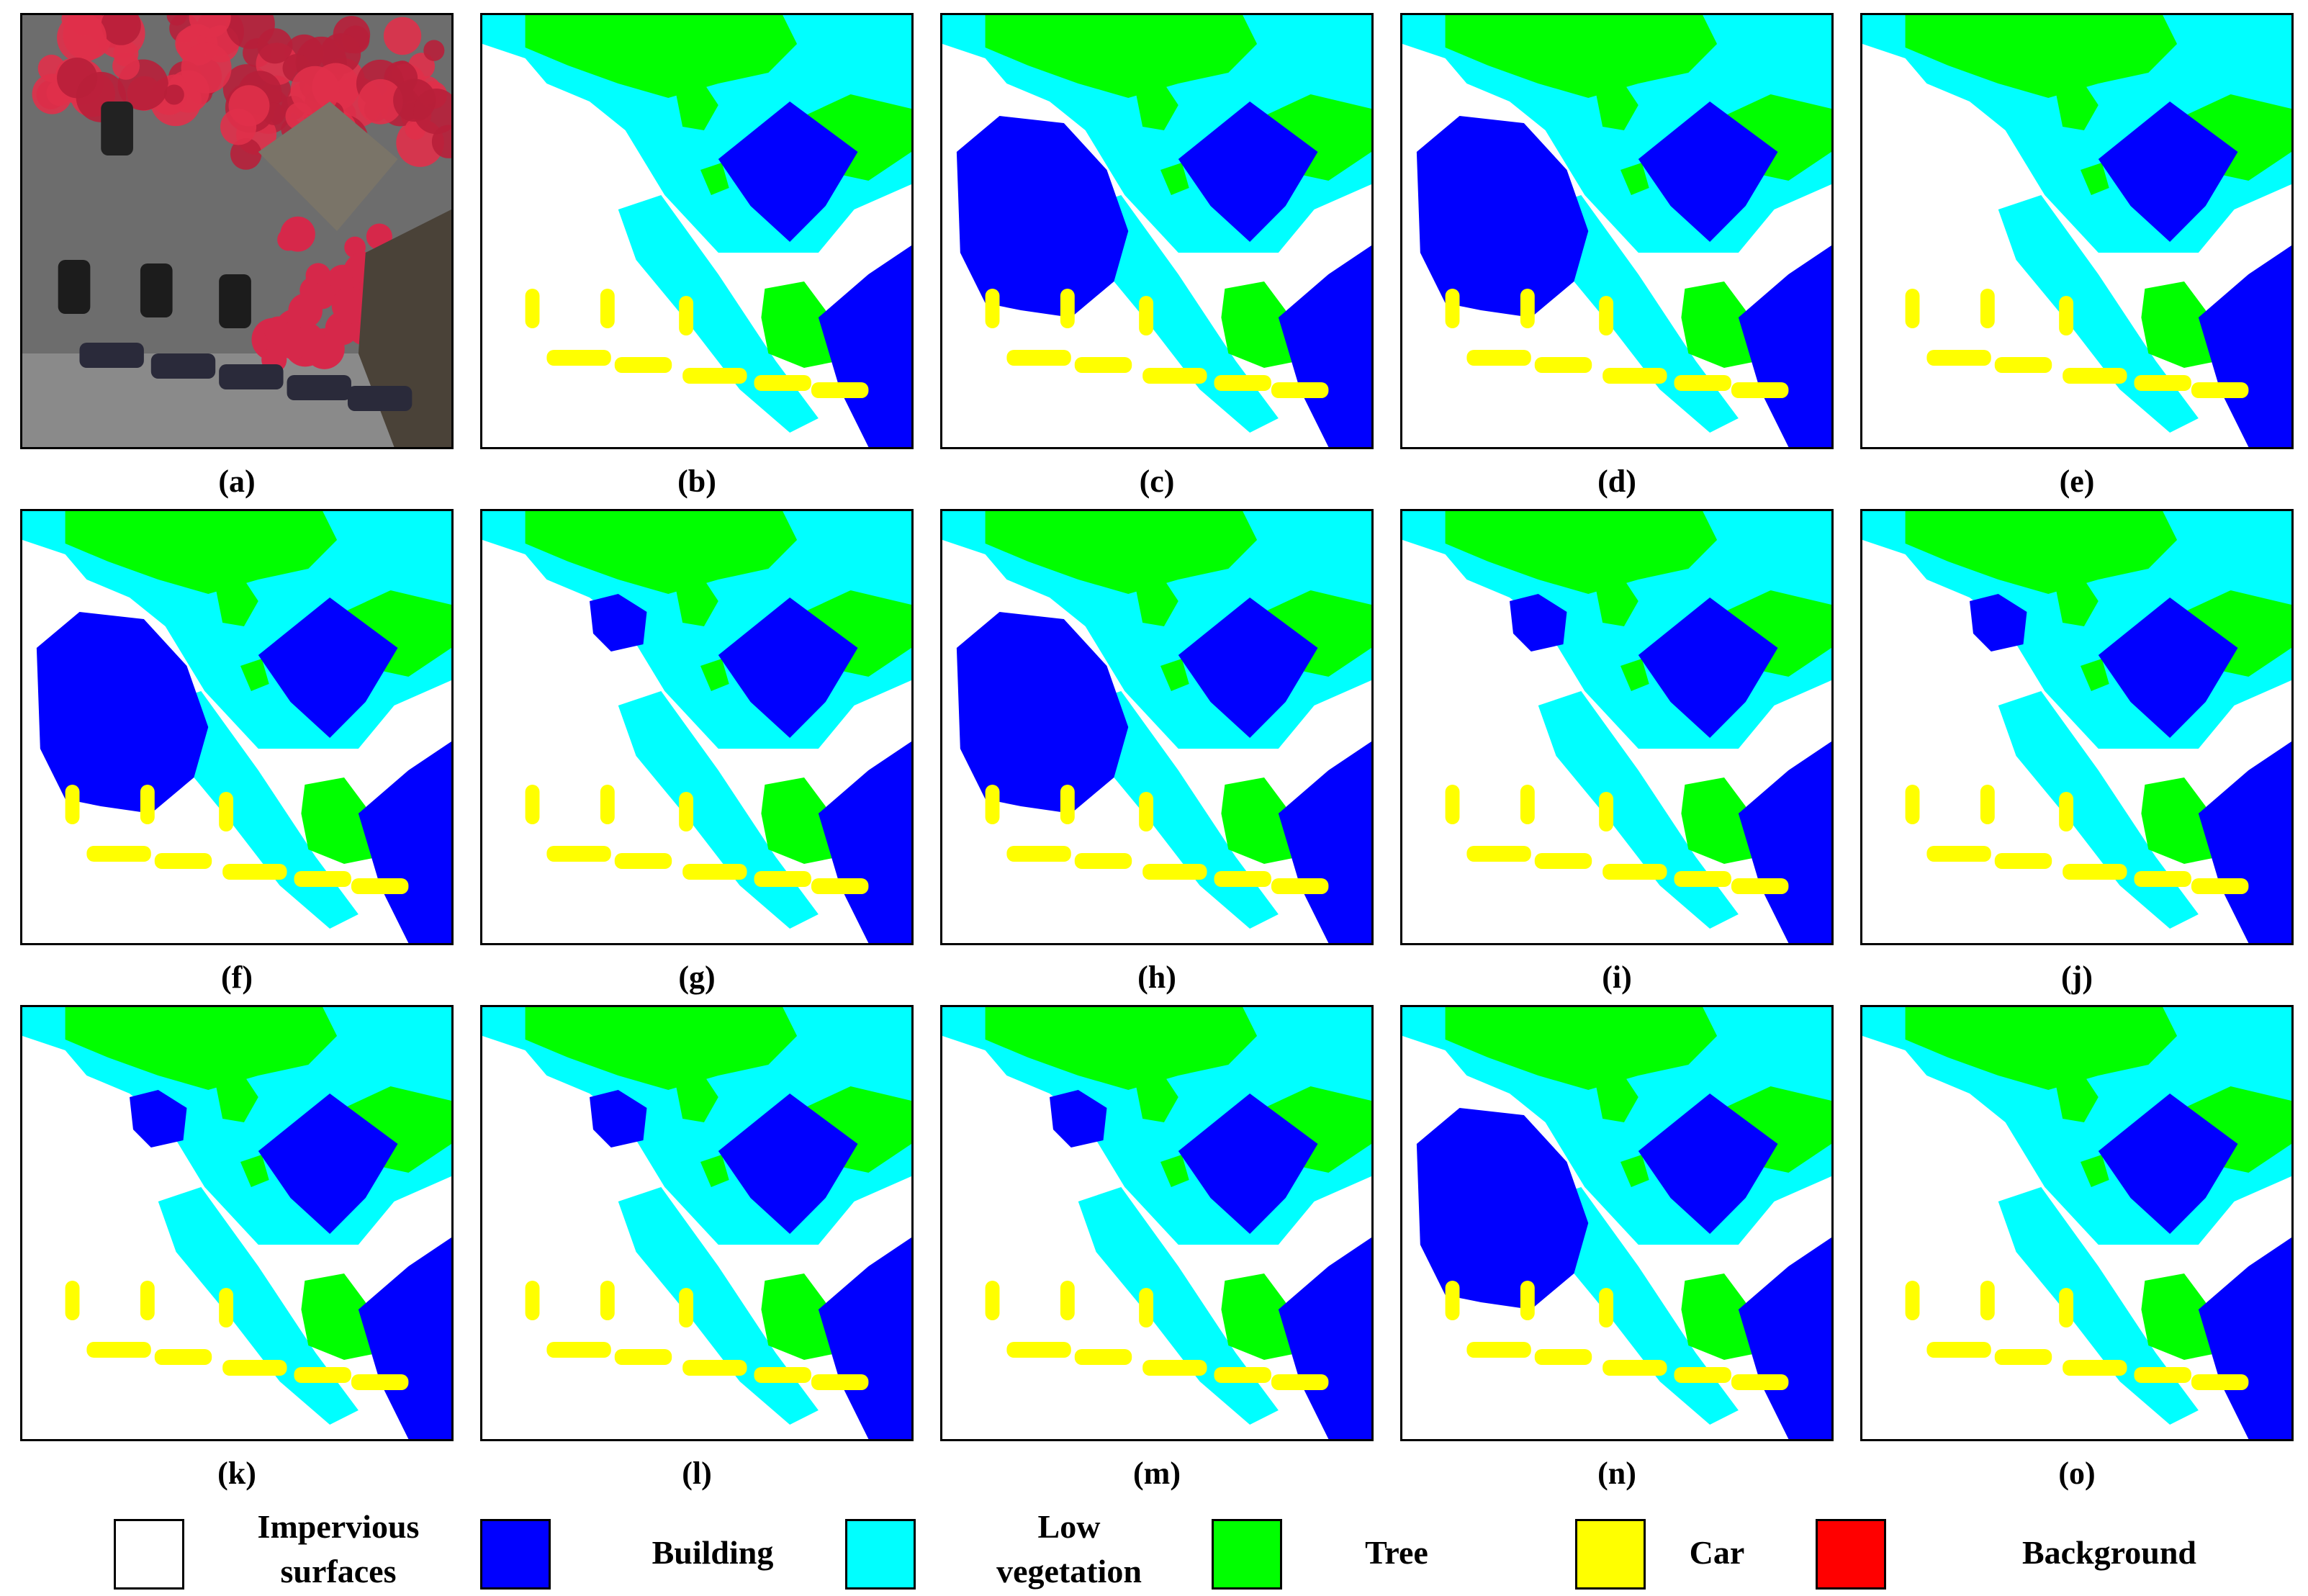 The width and height of the screenshot is (2308, 1596). Describe the element at coordinates (1616, 481) in the screenshot. I see `panel-caption: (d)` at that location.